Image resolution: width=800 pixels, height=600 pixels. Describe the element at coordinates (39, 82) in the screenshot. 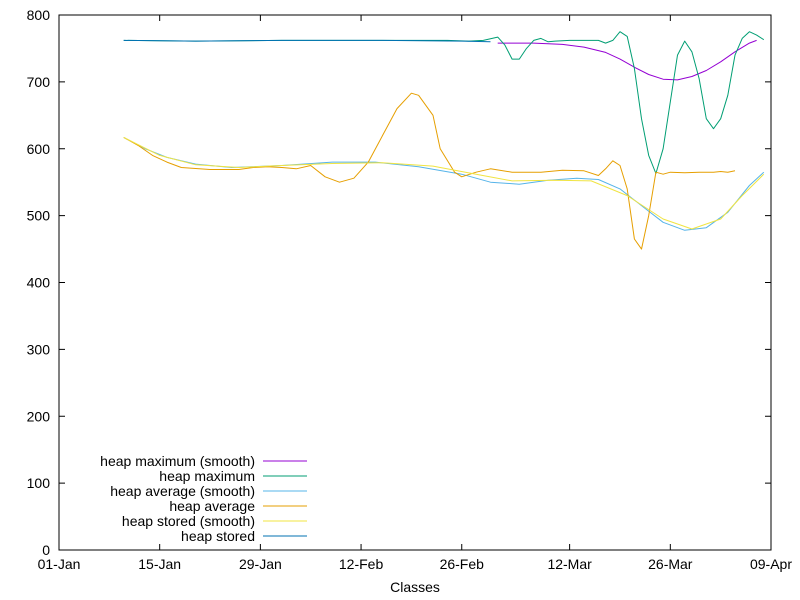

I see `y-tick-label: 700` at that location.